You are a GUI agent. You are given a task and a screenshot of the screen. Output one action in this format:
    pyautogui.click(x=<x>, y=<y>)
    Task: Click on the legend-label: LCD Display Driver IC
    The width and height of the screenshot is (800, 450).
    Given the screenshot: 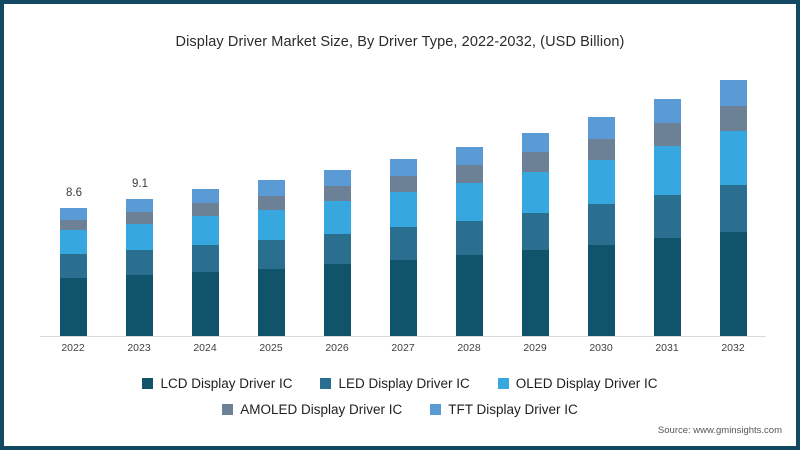 What is the action you would take?
    pyautogui.click(x=226, y=383)
    